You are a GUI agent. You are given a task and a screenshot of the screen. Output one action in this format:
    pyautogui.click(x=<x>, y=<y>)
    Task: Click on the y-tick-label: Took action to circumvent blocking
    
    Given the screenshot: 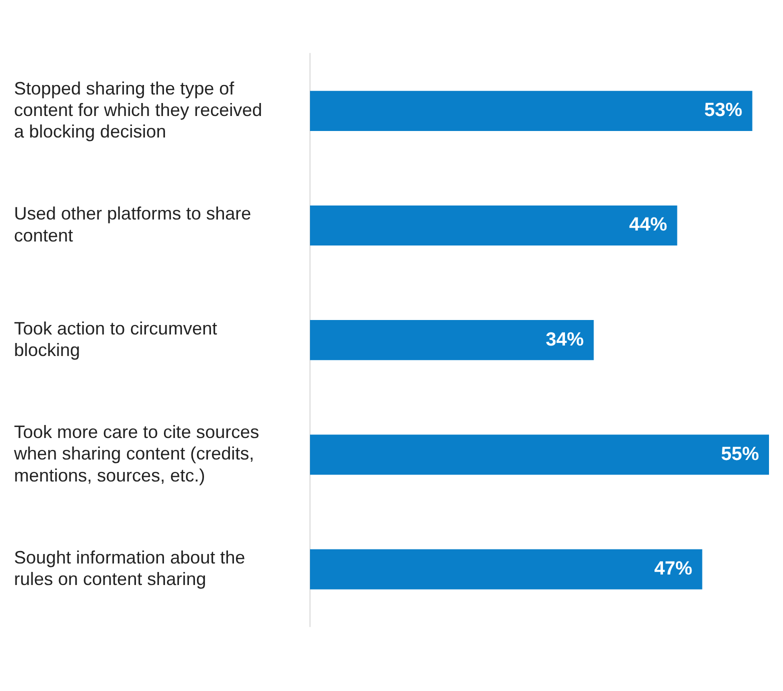 What is the action you would take?
    pyautogui.click(x=116, y=339)
    